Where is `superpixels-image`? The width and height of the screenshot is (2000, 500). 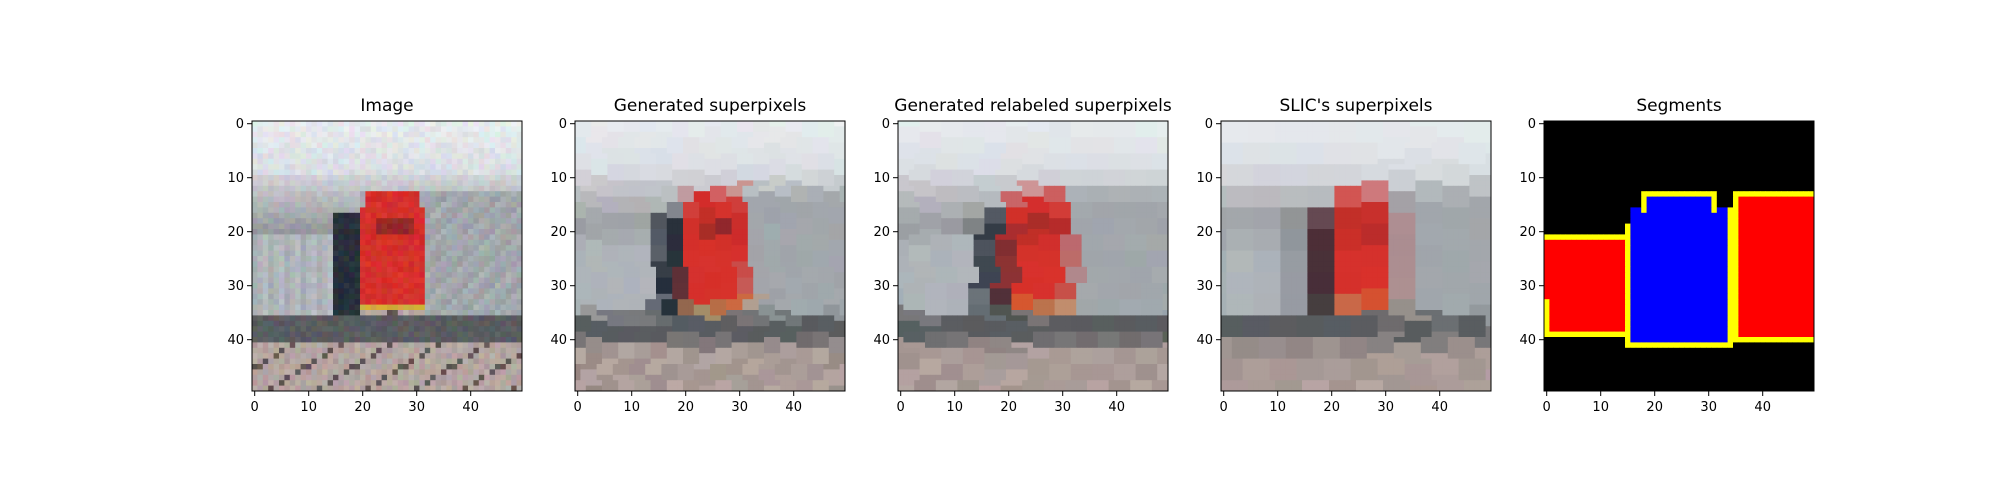 superpixels-image is located at coordinates (710, 256).